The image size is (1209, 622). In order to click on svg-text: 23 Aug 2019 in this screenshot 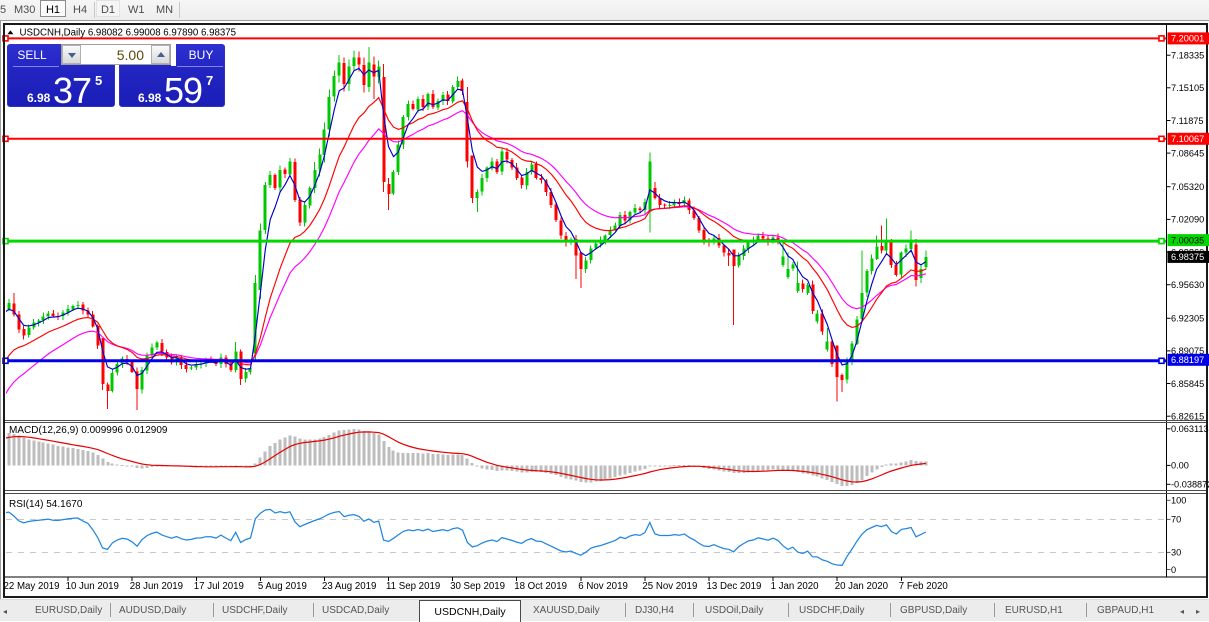, I will do `click(349, 586)`.